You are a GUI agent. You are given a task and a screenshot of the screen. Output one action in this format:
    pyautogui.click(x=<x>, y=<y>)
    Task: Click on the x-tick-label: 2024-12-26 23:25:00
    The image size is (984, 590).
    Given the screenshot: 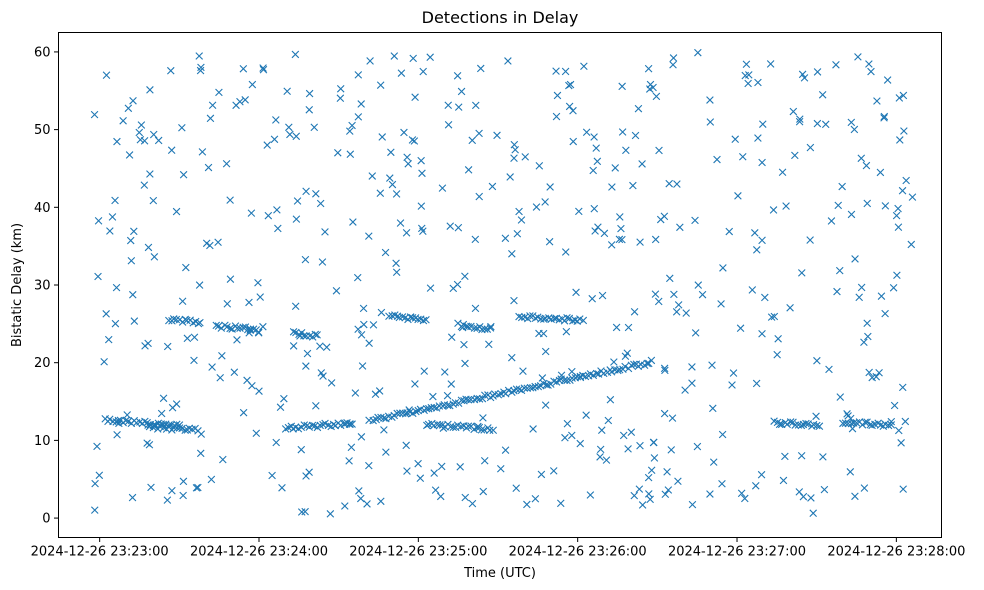 What is the action you would take?
    pyautogui.click(x=418, y=552)
    